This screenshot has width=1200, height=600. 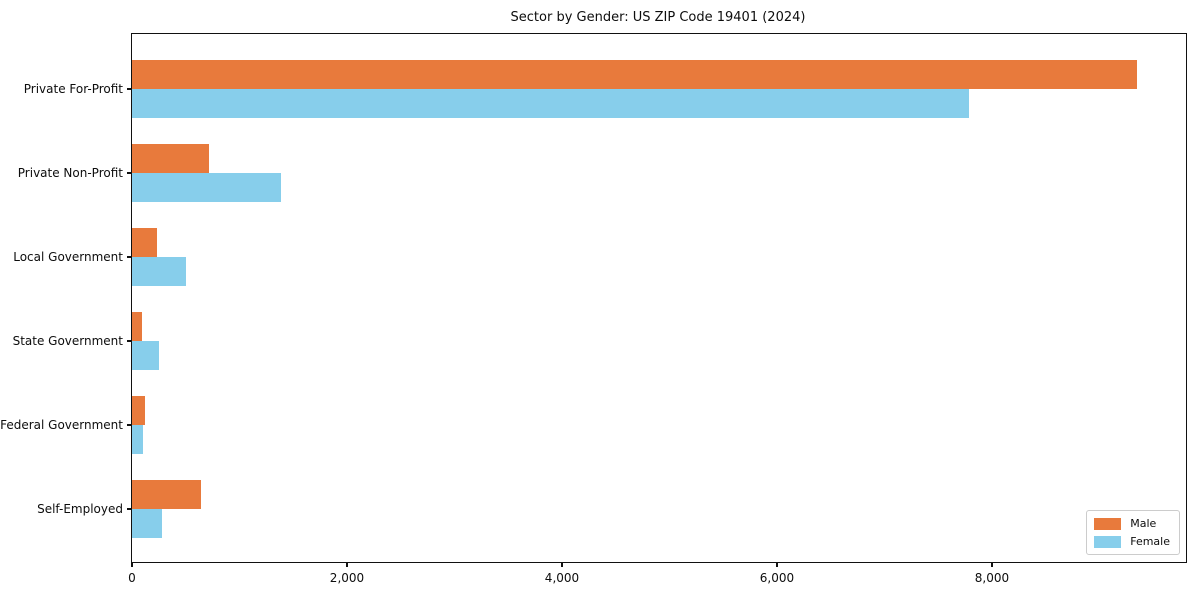 I want to click on category-label-3: State Government, so click(x=67, y=341).